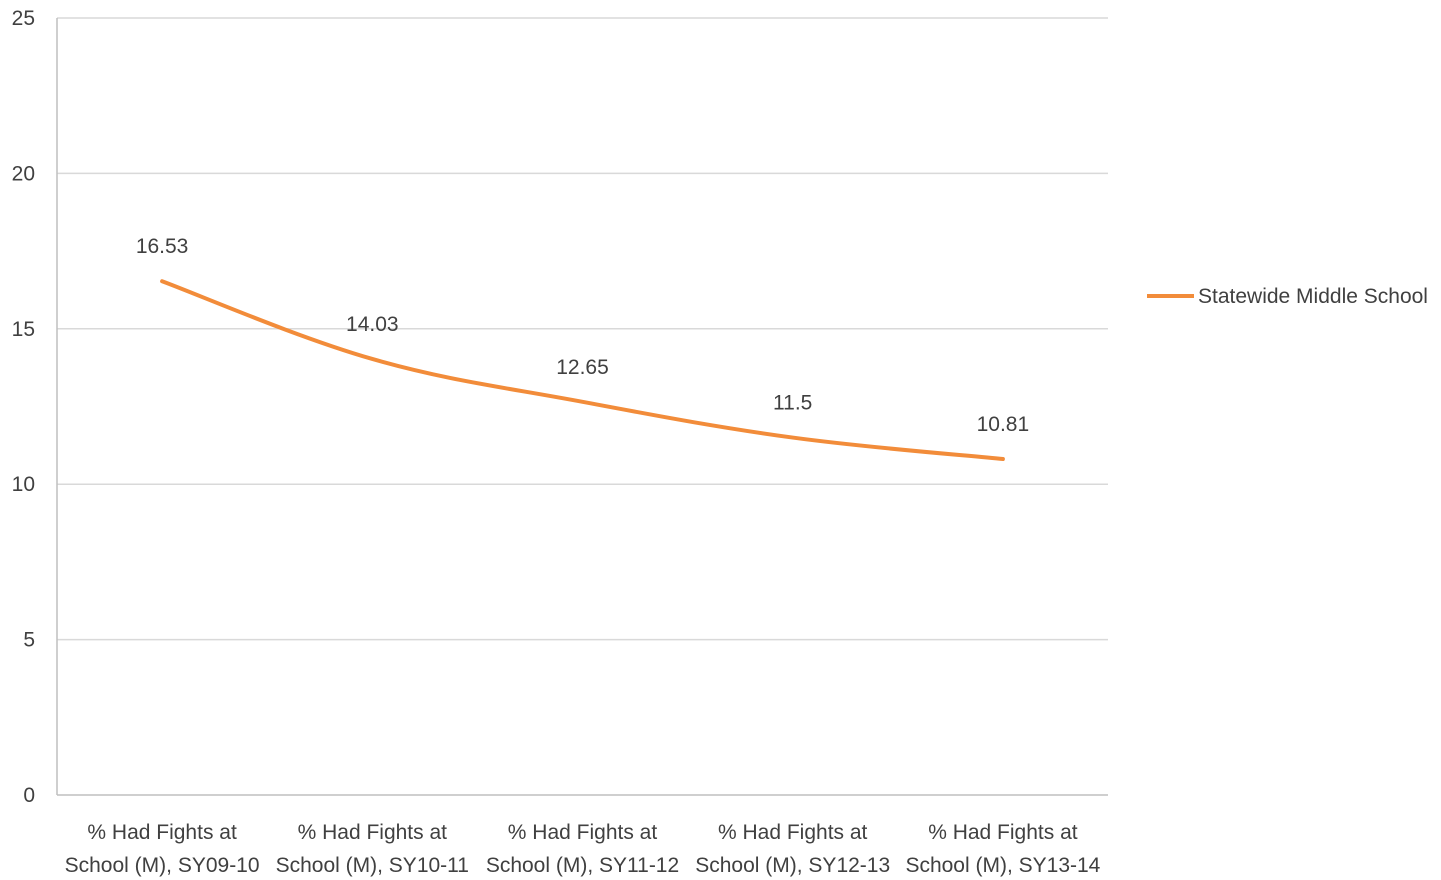 Image resolution: width=1441 pixels, height=880 pixels. What do you see at coordinates (372, 324) in the screenshot?
I see `data-label: 14.03` at bounding box center [372, 324].